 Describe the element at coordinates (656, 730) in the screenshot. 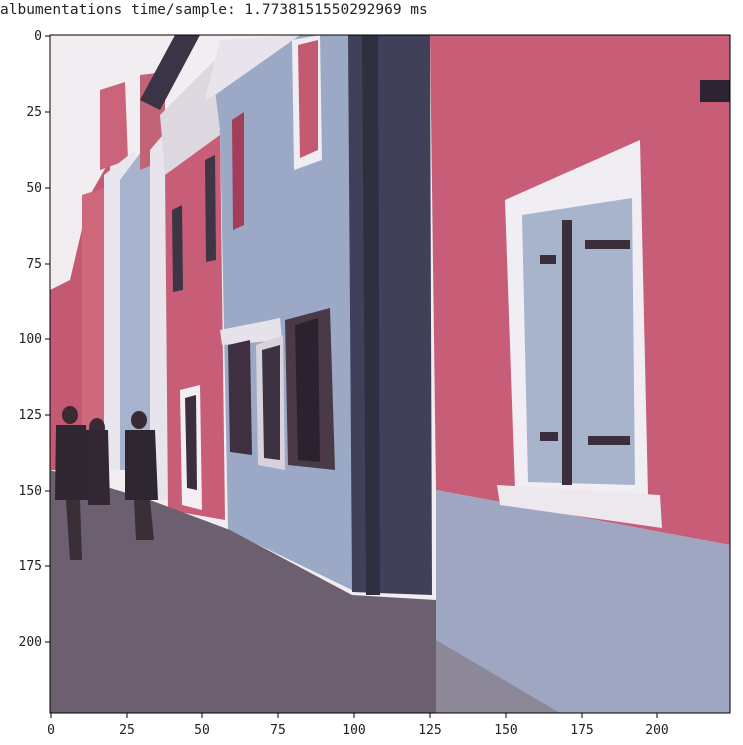

I see `x-tick-label: 200` at that location.